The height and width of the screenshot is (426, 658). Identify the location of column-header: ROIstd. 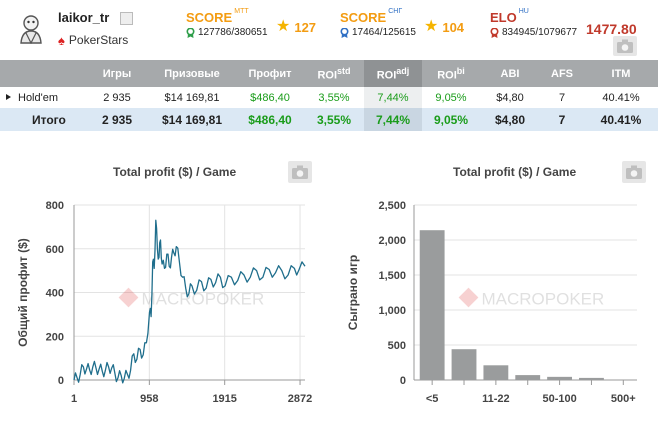
(334, 73).